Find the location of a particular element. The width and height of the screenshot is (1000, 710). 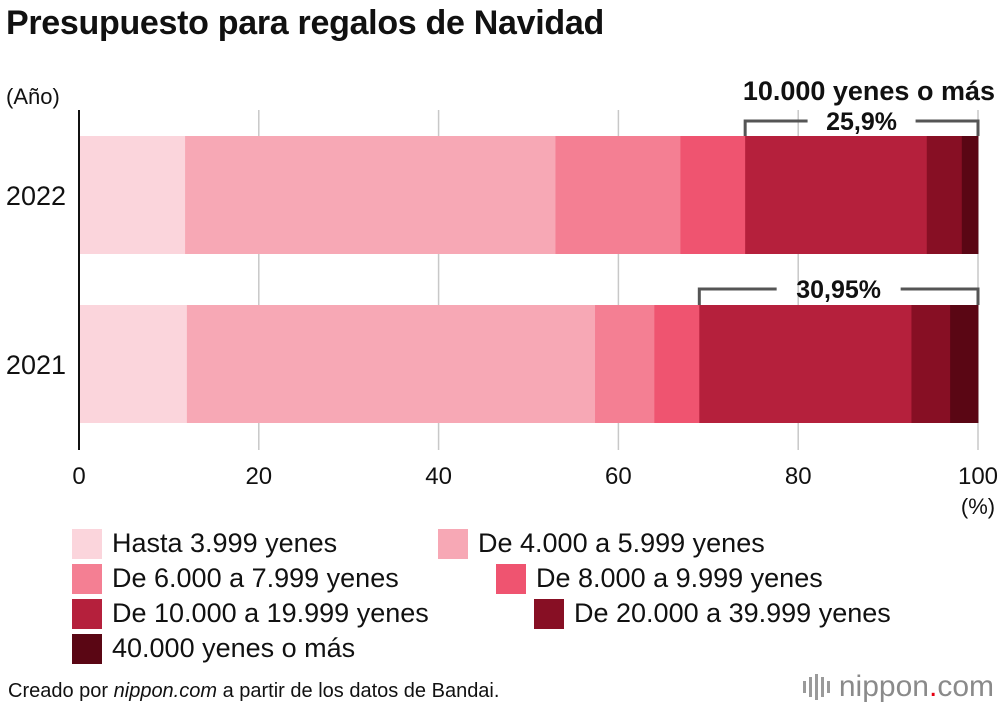

x-tick-label: 80 is located at coordinates (798, 476).